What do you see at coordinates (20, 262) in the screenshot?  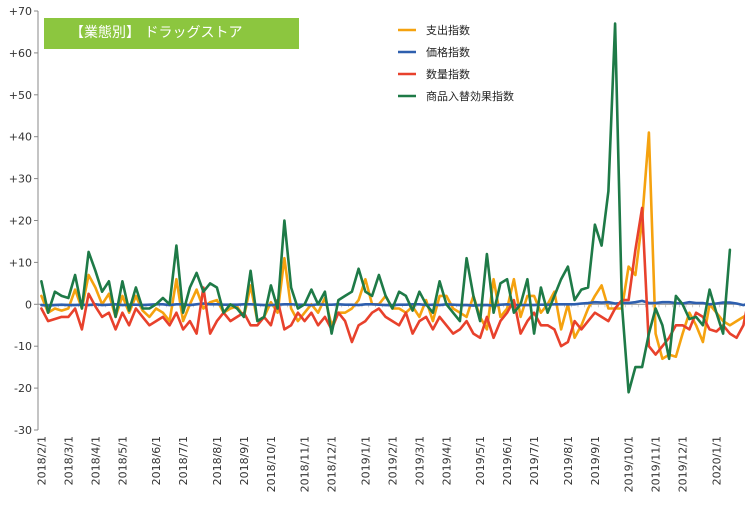 I see `y-tick-label: +10` at bounding box center [20, 262].